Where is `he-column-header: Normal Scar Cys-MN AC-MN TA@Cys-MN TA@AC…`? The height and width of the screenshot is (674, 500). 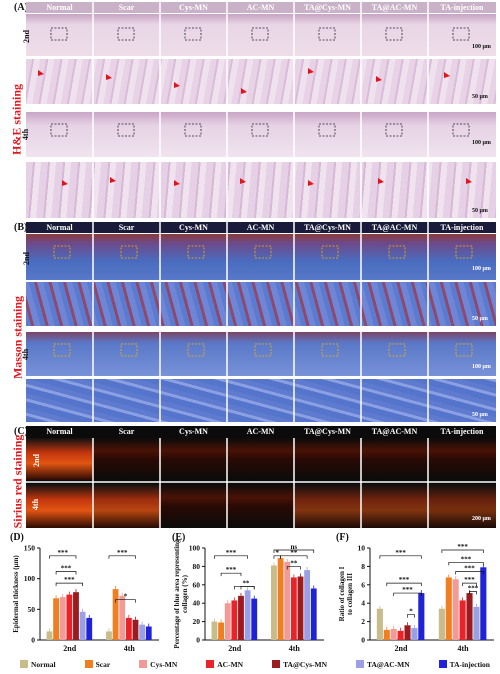 he-column-header: Normal Scar Cys-MN AC-MN TA@Cys-MN TA@AC… is located at coordinates (261, 7).